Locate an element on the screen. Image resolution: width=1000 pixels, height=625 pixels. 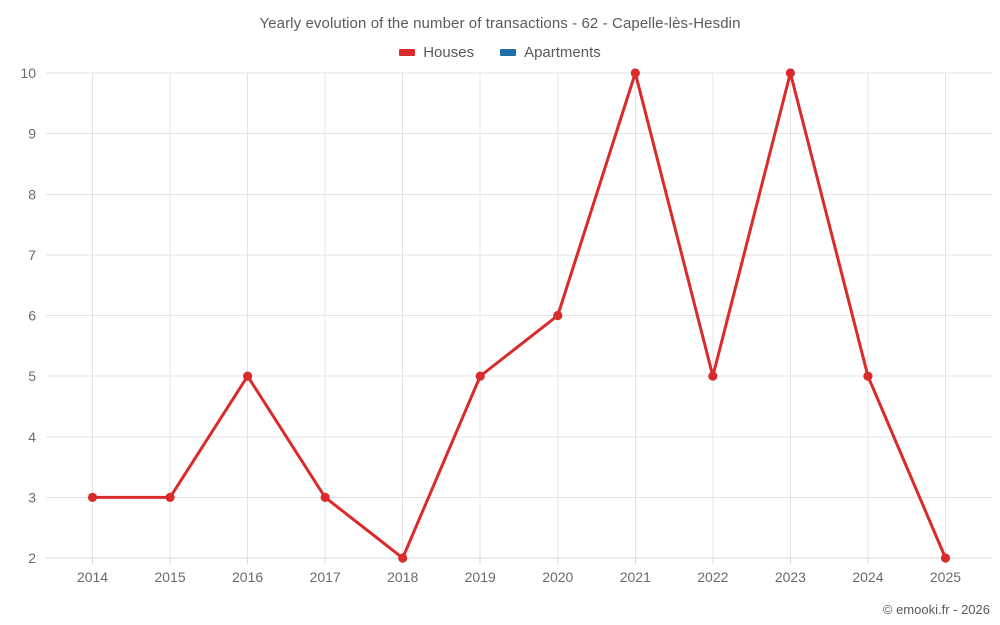
y-axis-tick-label: 5 is located at coordinates (32, 376).